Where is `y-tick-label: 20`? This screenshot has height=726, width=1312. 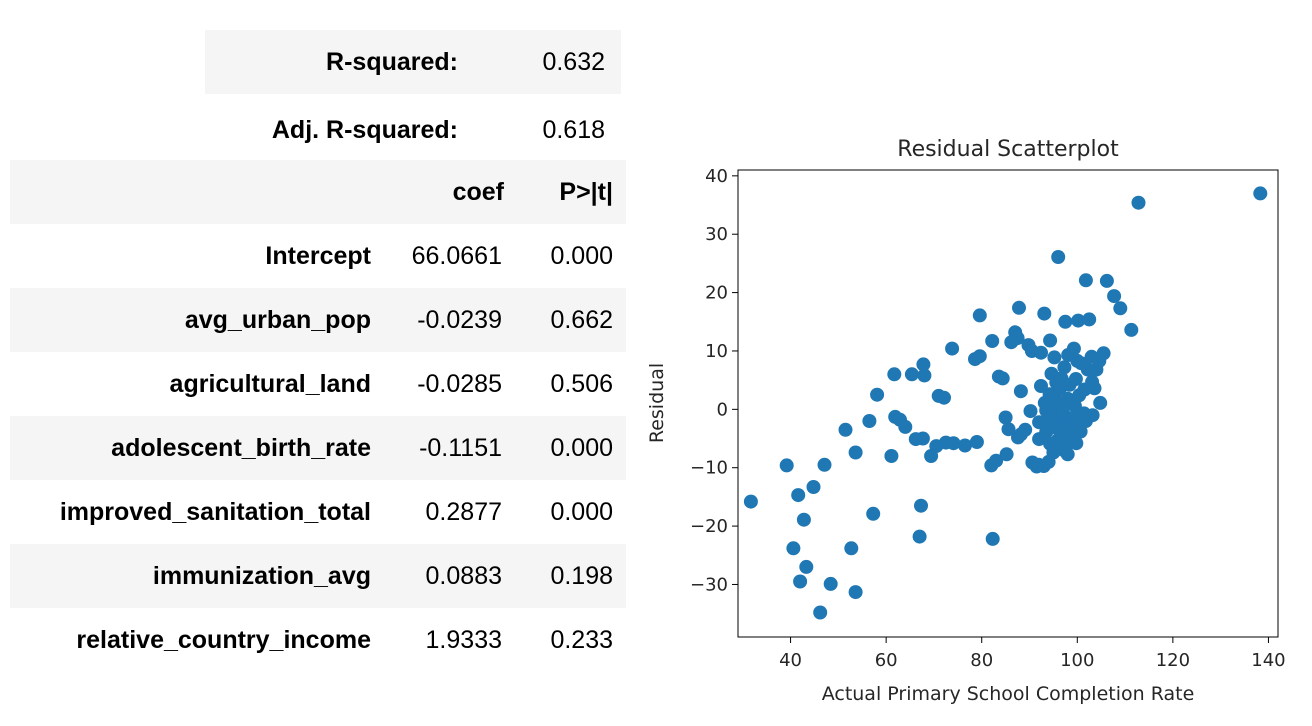
y-tick-label: 20 is located at coordinates (716, 293).